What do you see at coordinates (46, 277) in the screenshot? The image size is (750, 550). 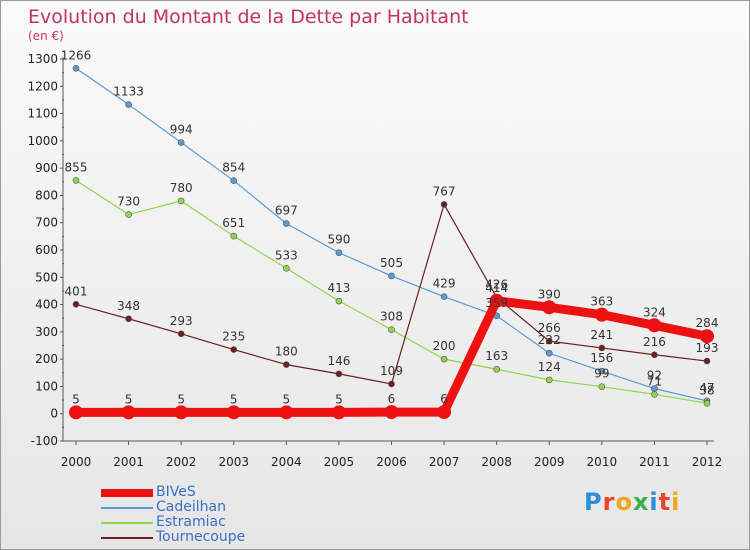 I see `y-tick-label: 500` at bounding box center [46, 277].